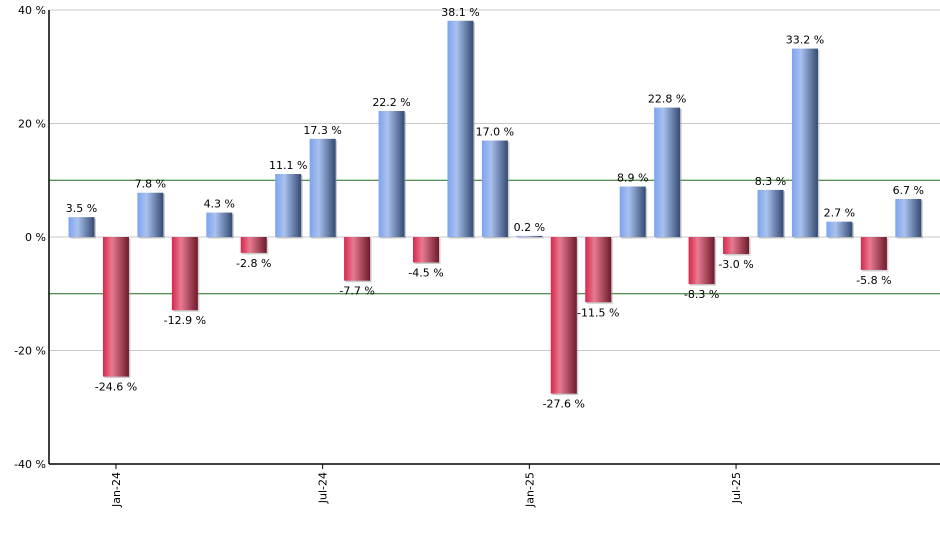  Describe the element at coordinates (701, 294) in the screenshot. I see `data-label: -8.3 %` at that location.